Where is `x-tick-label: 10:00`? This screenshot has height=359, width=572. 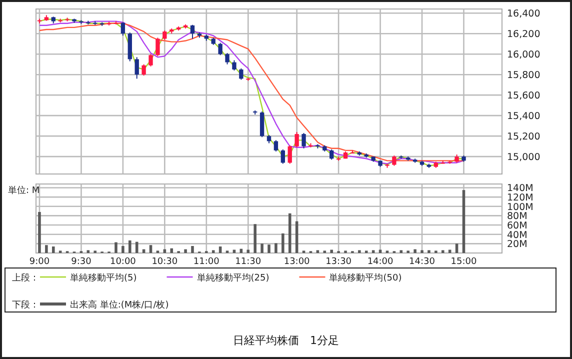
x-tick-label: 10:00 is located at coordinates (123, 262).